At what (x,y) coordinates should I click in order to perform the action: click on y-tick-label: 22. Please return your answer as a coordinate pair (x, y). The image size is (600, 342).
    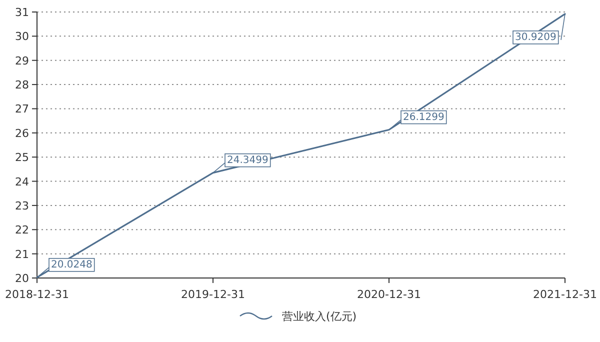
    Looking at the image, I should click on (22, 230).